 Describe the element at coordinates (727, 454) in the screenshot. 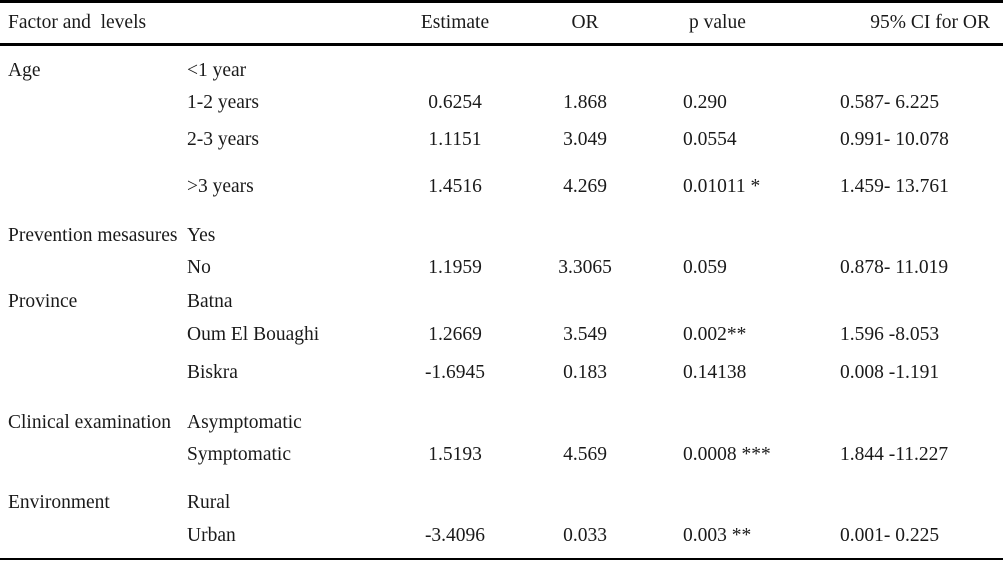

I see `p-value-cell: 0.0008 ***` at that location.